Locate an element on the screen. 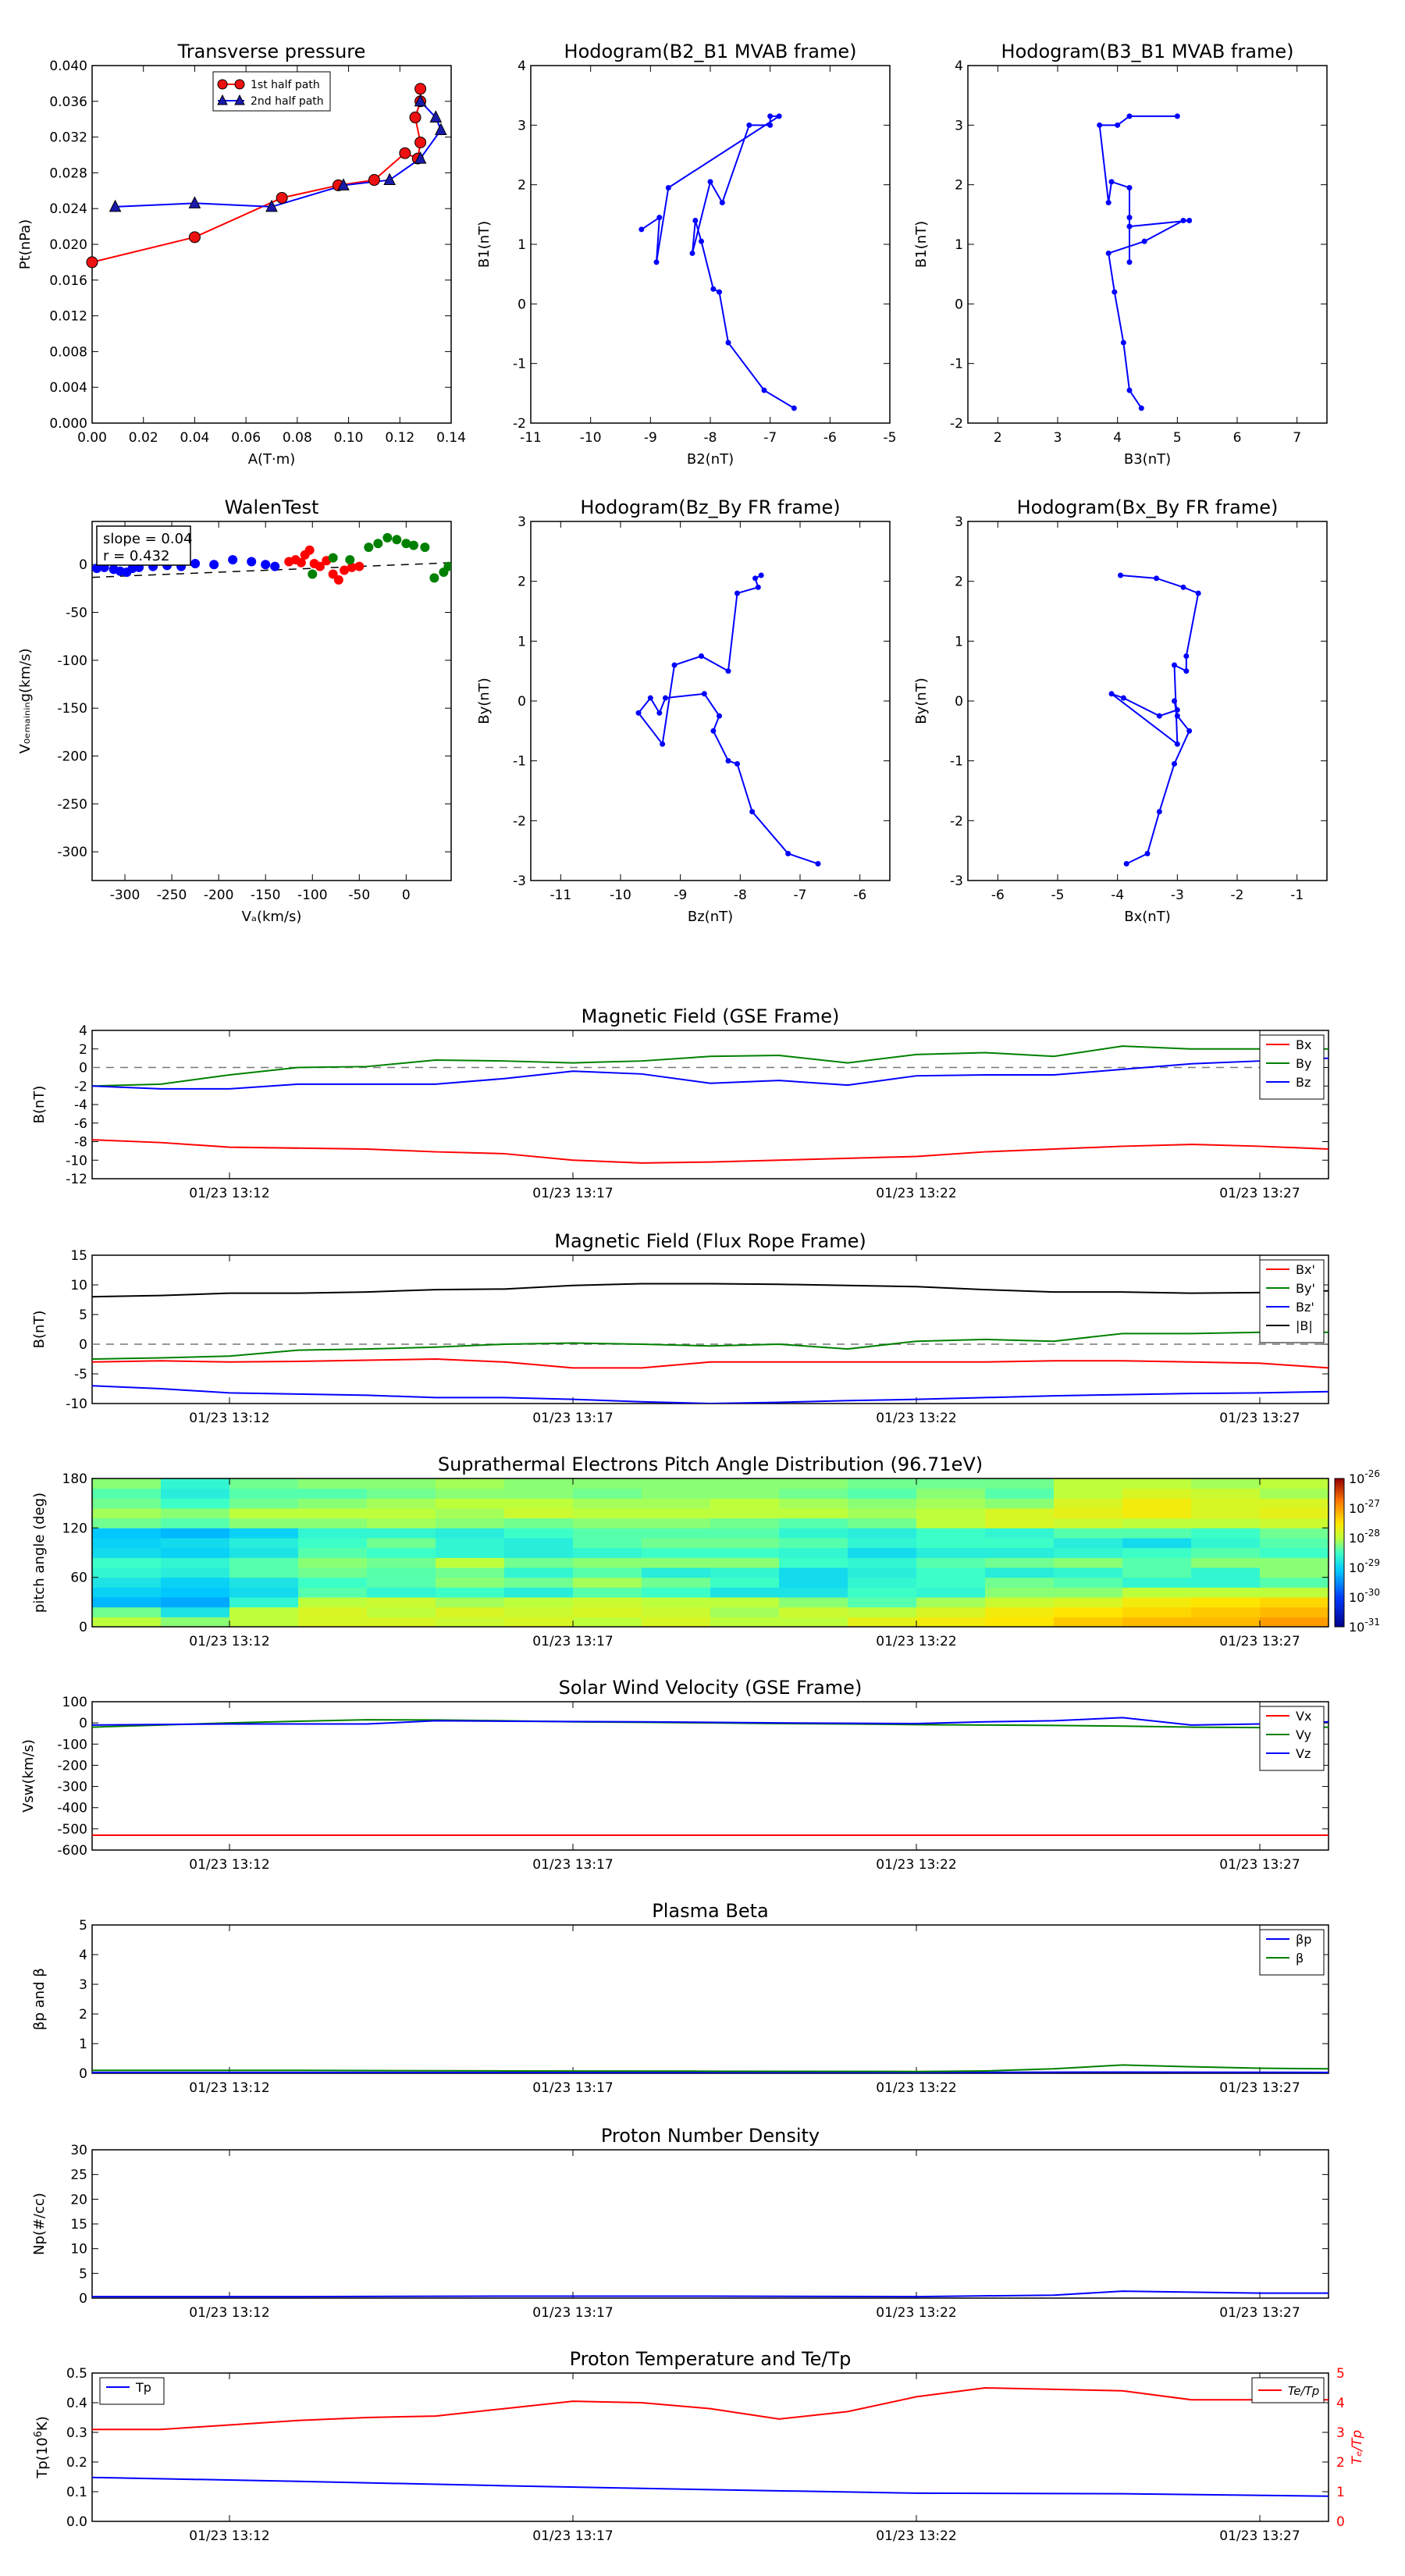 This screenshot has width=1405, height=2576. y-tick-label: -4 is located at coordinates (81, 1105).